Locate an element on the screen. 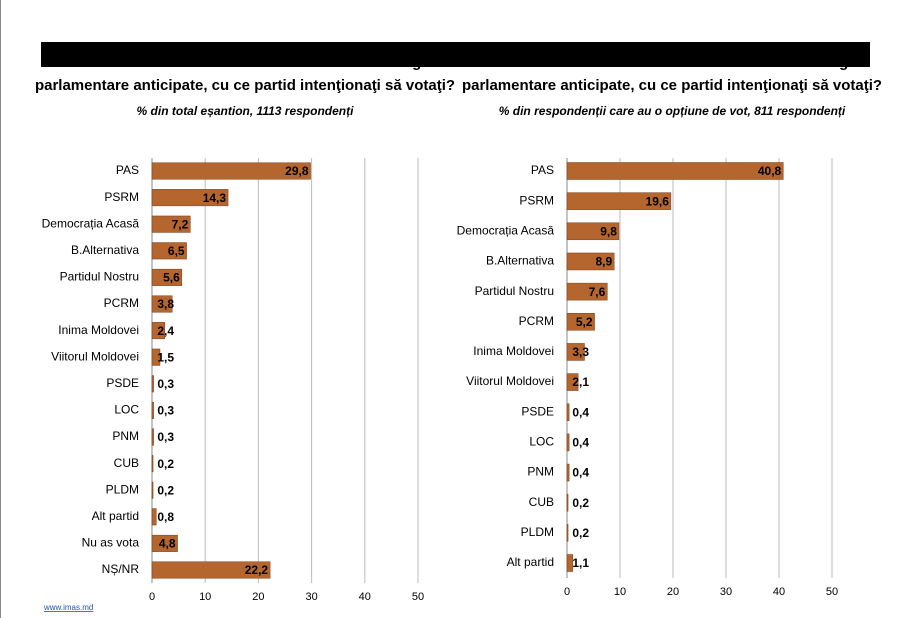  footer-link: www.imas.md is located at coordinates (68, 607).